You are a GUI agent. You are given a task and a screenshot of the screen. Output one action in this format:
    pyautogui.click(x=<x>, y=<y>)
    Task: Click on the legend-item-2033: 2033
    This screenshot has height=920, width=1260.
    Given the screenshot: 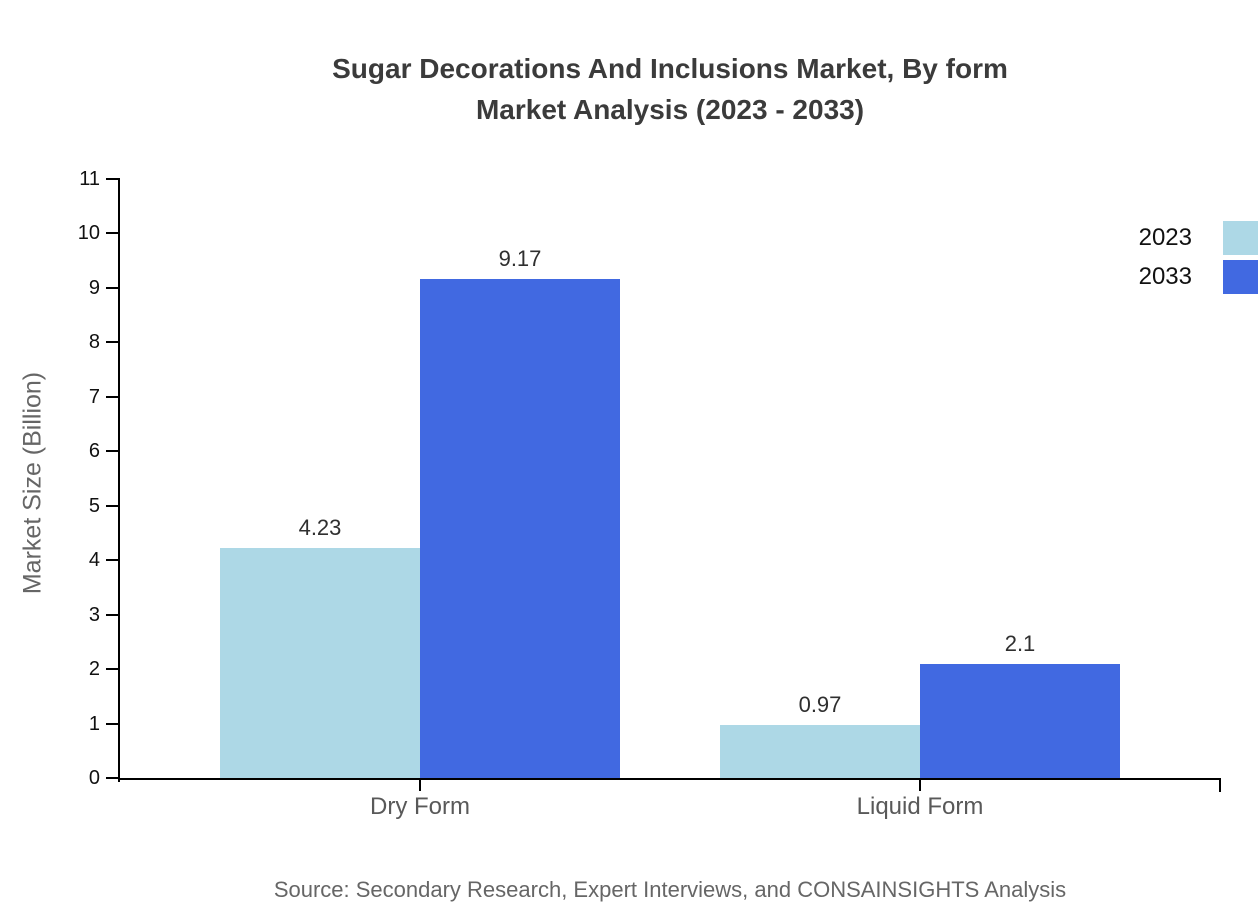 What is the action you would take?
    pyautogui.click(x=1198, y=277)
    